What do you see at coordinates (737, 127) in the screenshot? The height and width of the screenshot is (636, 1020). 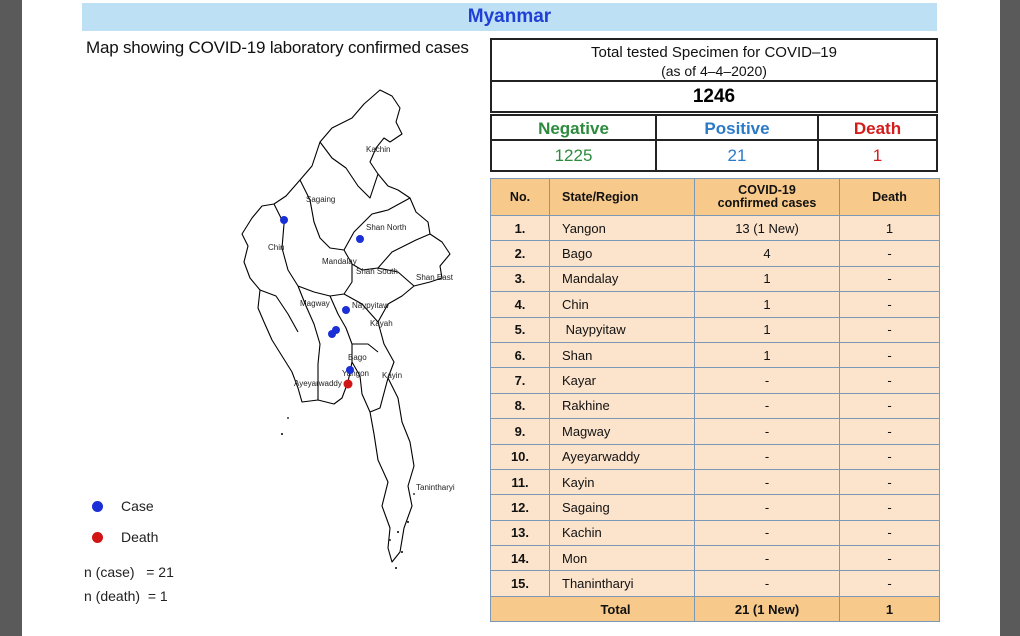 I see `positive-label: Positive` at bounding box center [737, 127].